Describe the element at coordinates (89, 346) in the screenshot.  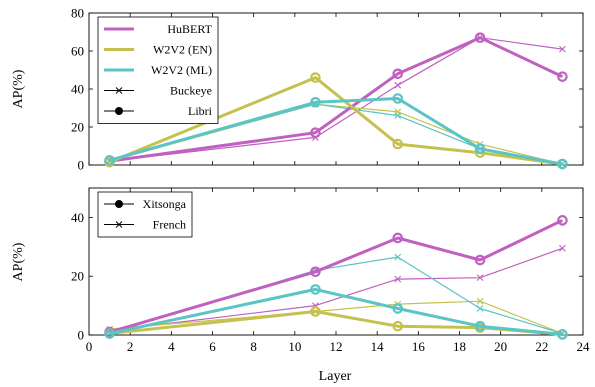
I see `bottom-x-tick-label: 0` at that location.